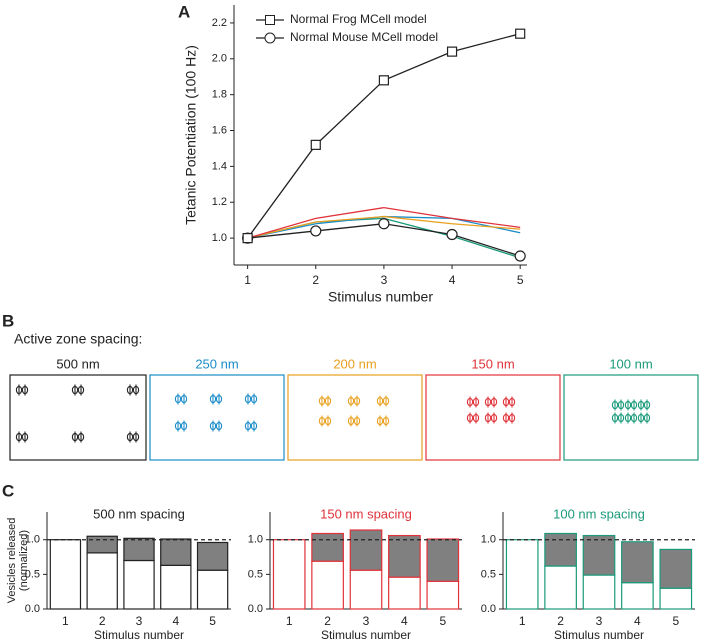 The height and width of the screenshot is (644, 702). I want to click on diagram-title: Active zone spacing:, so click(78, 339).